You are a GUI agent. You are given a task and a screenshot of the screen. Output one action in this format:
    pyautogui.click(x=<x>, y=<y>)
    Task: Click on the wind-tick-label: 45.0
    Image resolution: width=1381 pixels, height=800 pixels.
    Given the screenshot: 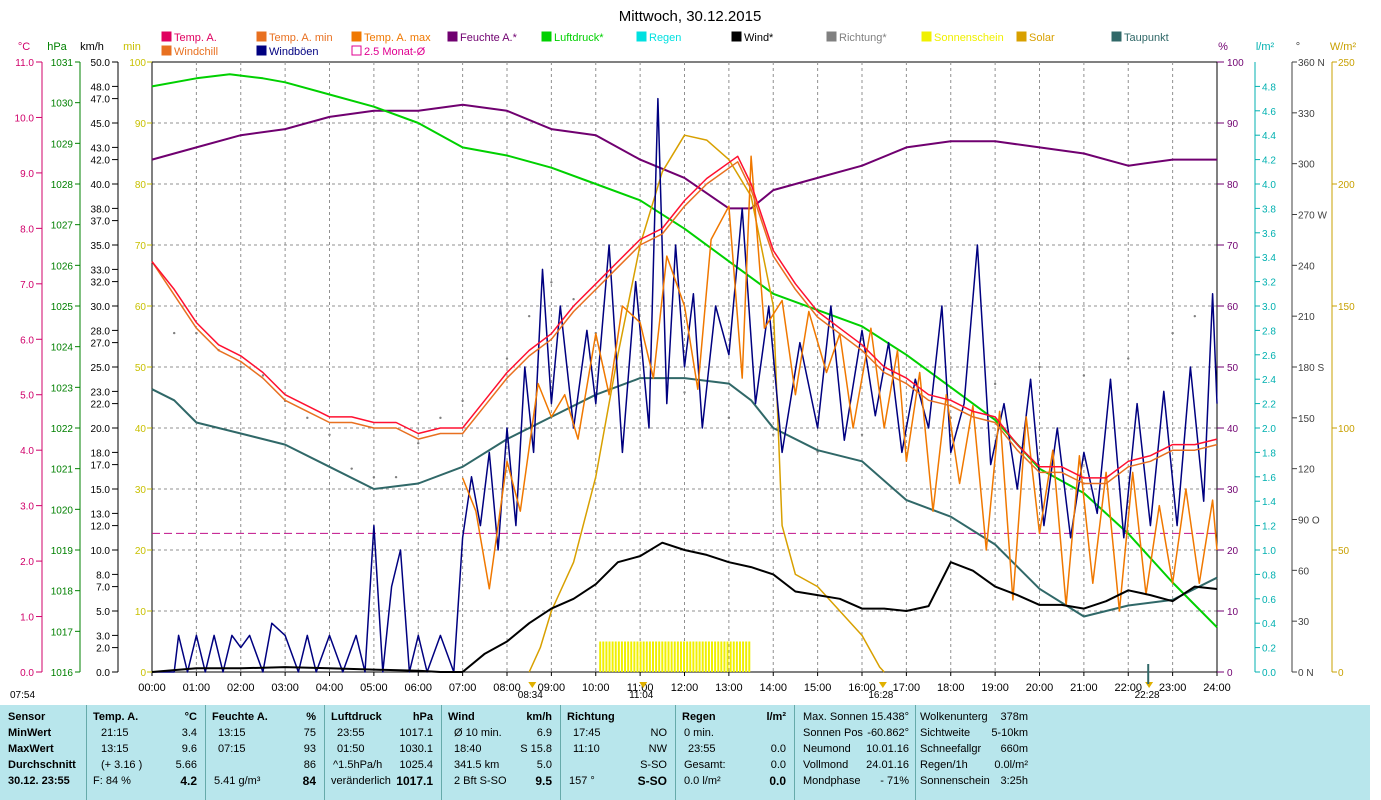 What is the action you would take?
    pyautogui.click(x=101, y=124)
    